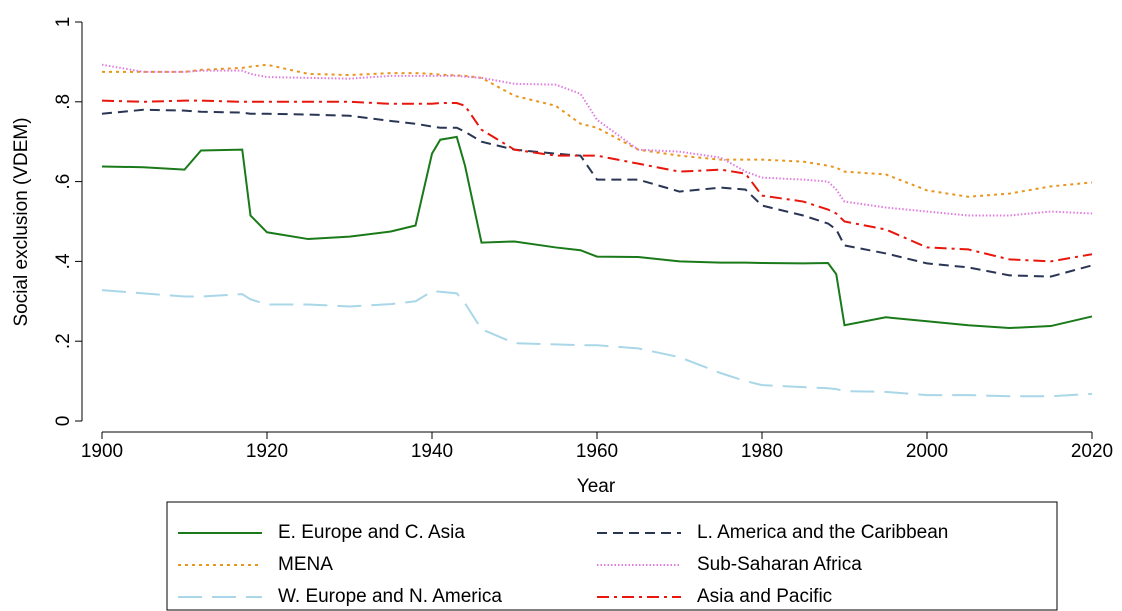 The image size is (1122, 611). I want to click on y-tick-label: 0, so click(63, 421).